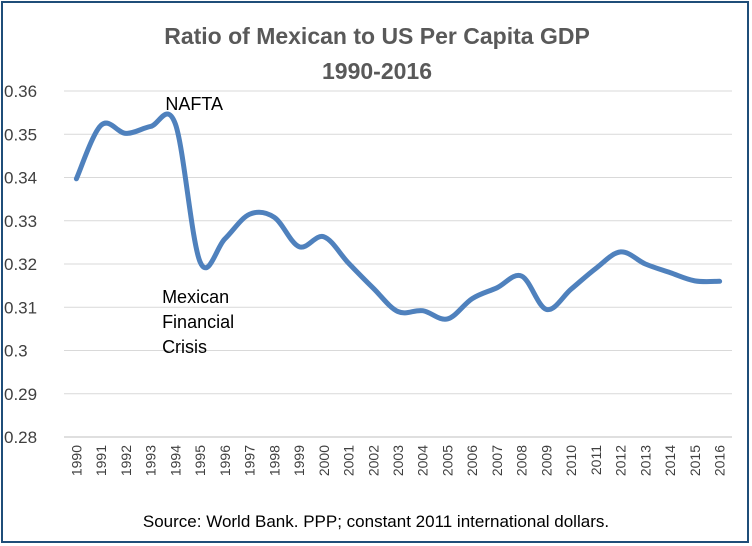 The height and width of the screenshot is (546, 752). Describe the element at coordinates (225, 460) in the screenshot. I see `x-tick-label: 1996` at that location.